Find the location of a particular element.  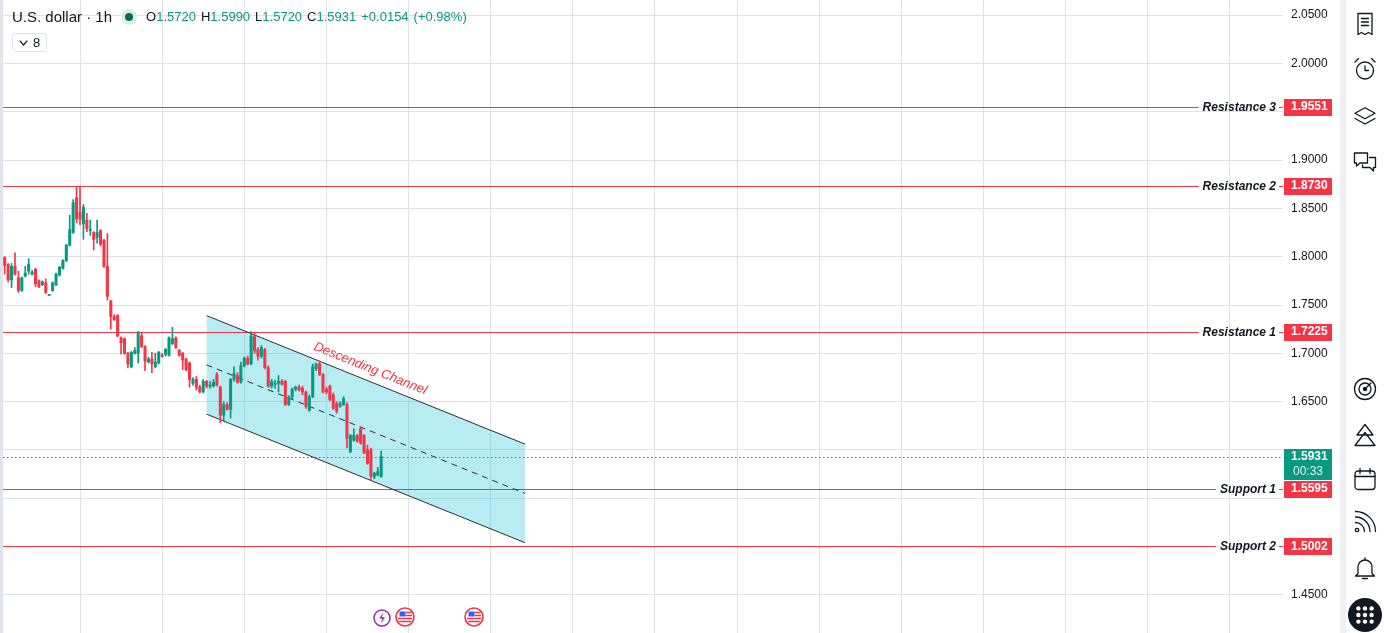

text: 00:33 is located at coordinates (1308, 471).